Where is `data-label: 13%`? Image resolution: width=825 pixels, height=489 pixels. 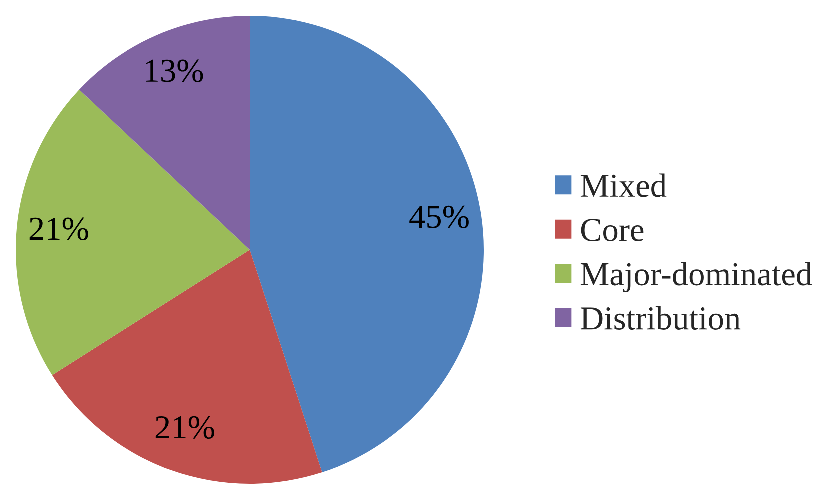
data-label: 13% is located at coordinates (175, 71).